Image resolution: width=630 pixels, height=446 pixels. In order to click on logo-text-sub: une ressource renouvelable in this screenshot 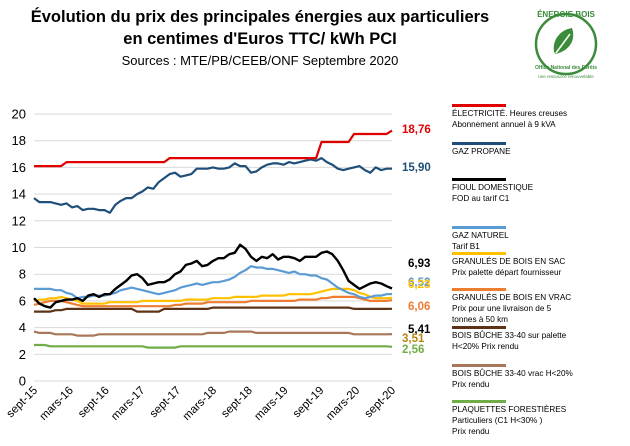, I will do `click(566, 76)`.